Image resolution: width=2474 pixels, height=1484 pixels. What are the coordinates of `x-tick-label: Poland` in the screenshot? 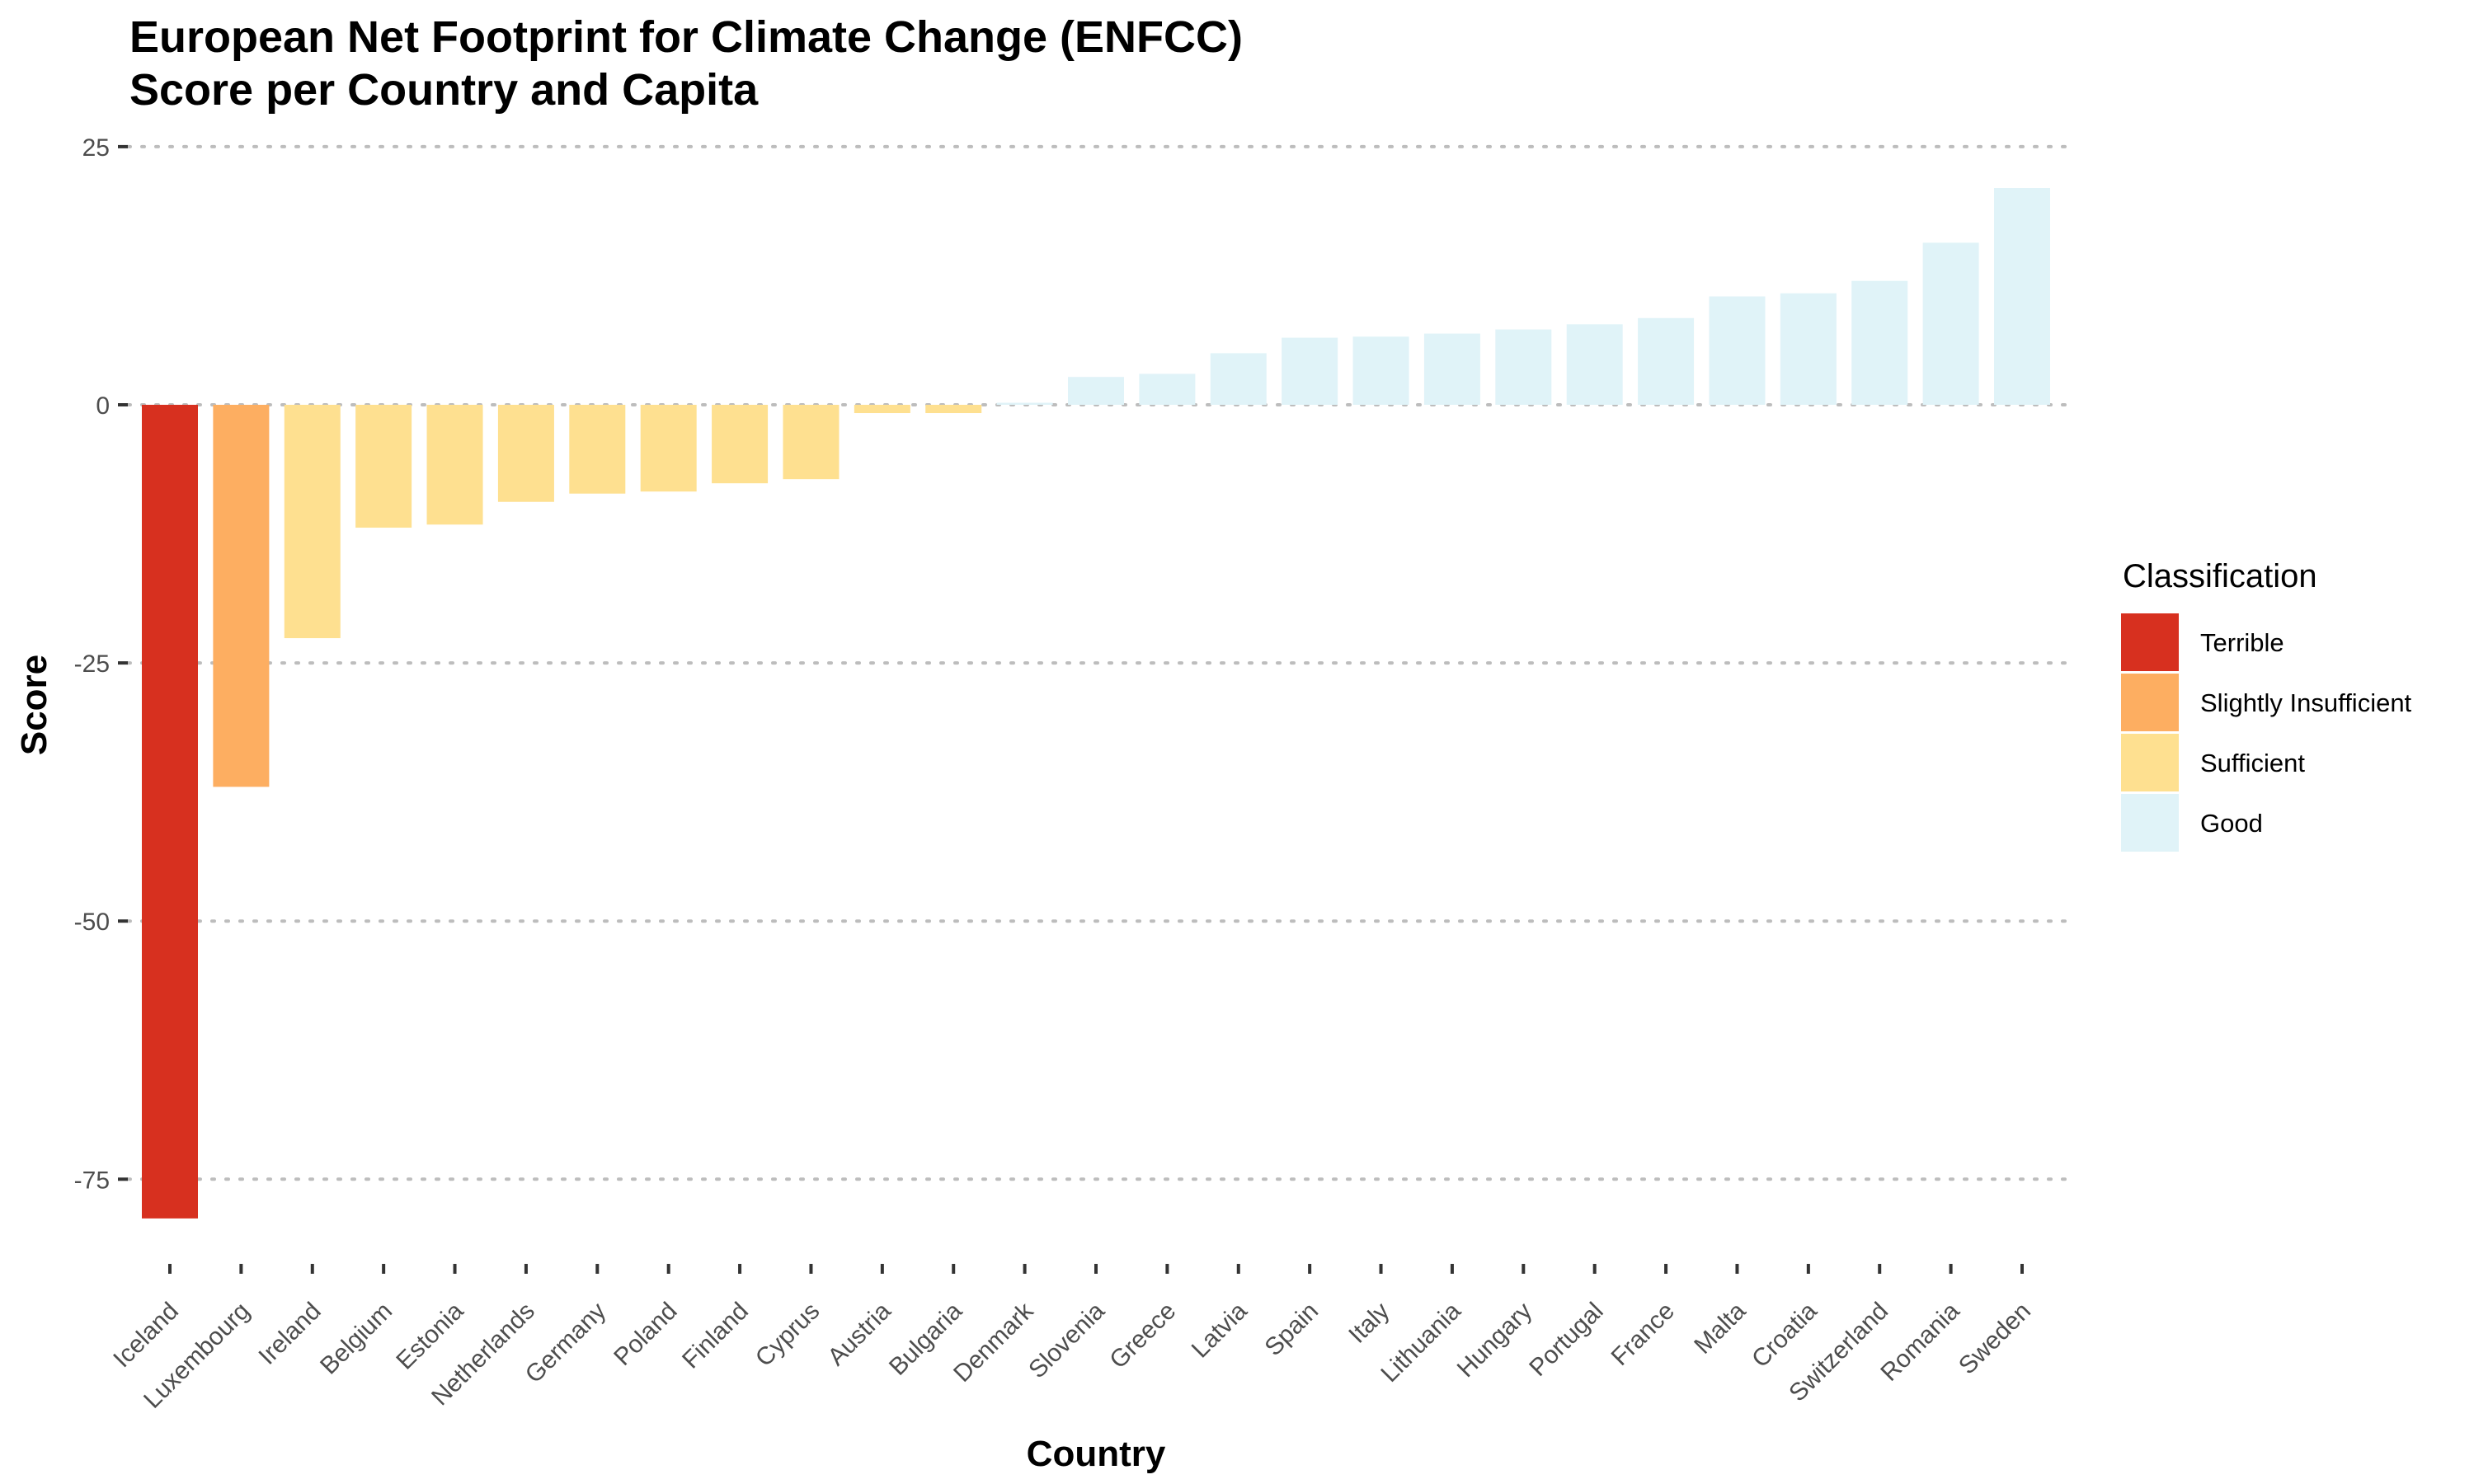 It's located at (645, 1334).